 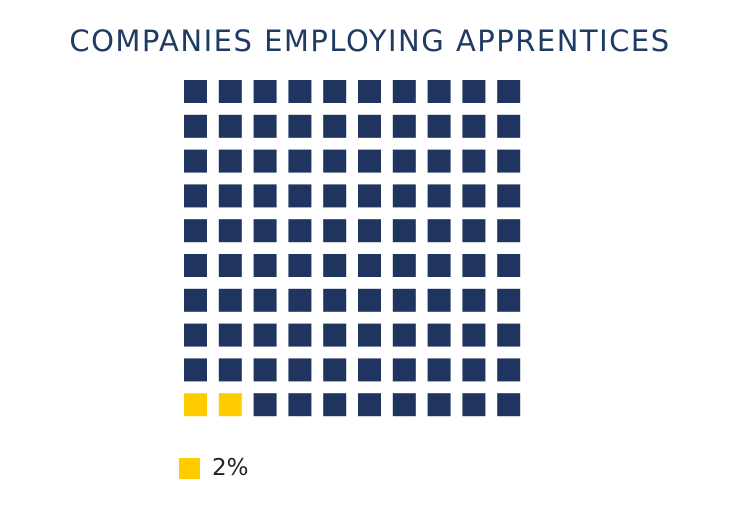 What do you see at coordinates (189, 468) in the screenshot?
I see `legend-swatch` at bounding box center [189, 468].